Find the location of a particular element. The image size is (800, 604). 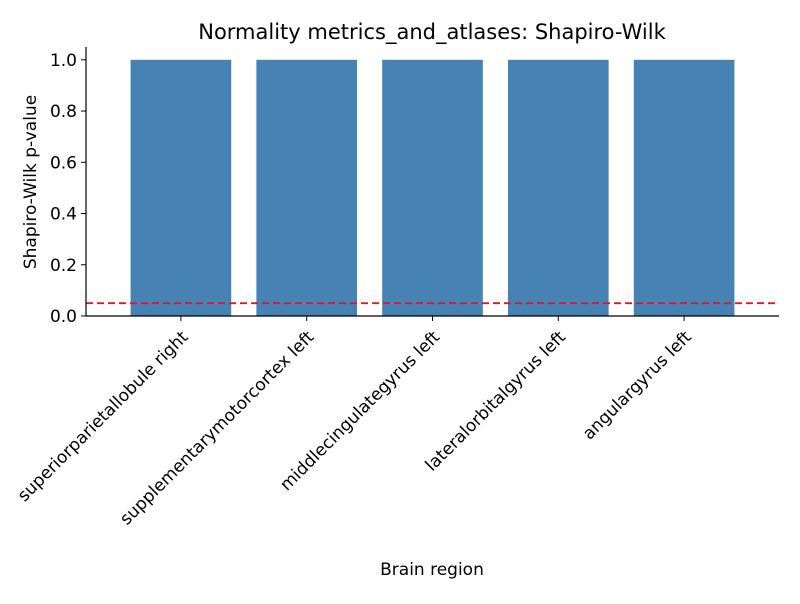

y-tick-label: 0.0 is located at coordinates (63, 317).